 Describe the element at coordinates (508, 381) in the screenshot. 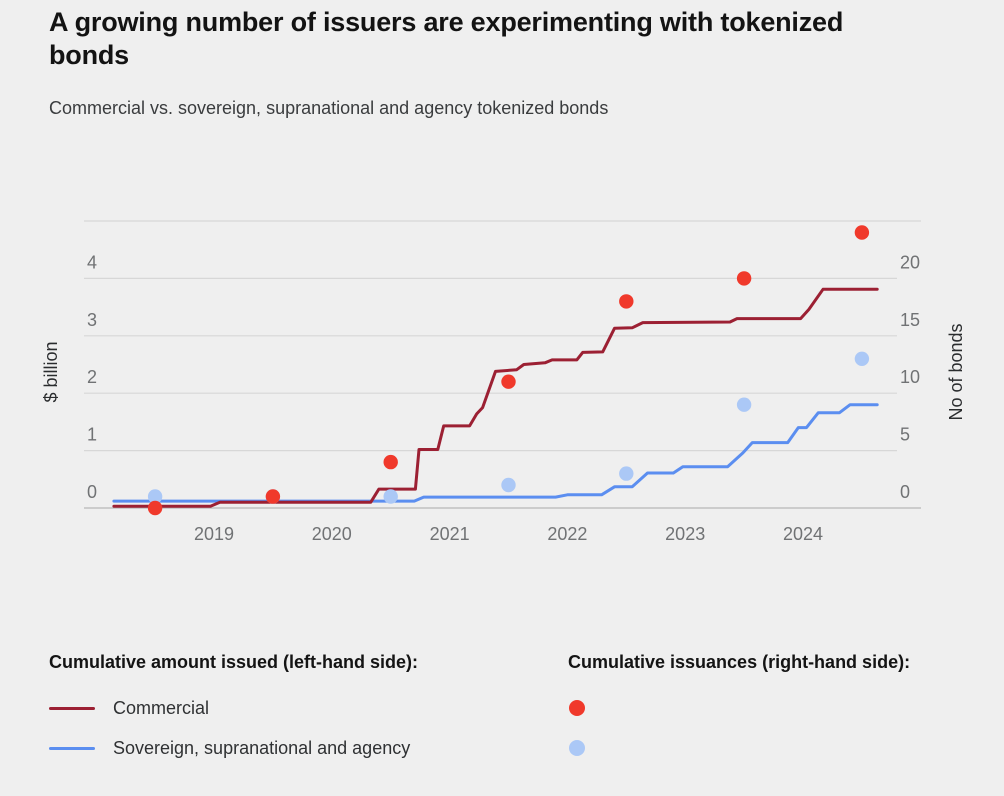

I see `dot-commercial-issuances-2021.5` at that location.